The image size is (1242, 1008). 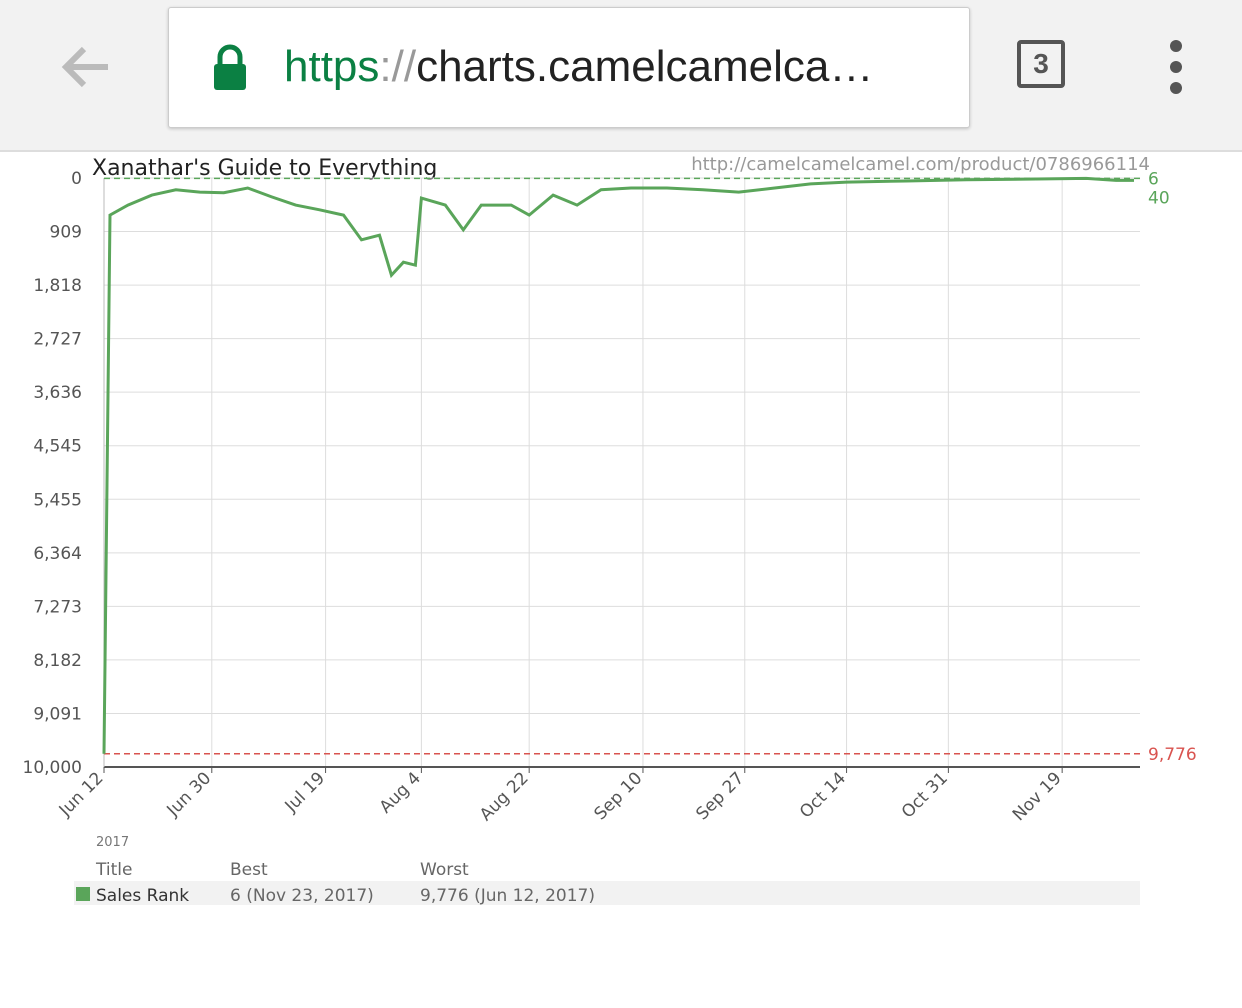 What do you see at coordinates (264, 168) in the screenshot?
I see `chart-title: Xanathar's Guide to Everything` at bounding box center [264, 168].